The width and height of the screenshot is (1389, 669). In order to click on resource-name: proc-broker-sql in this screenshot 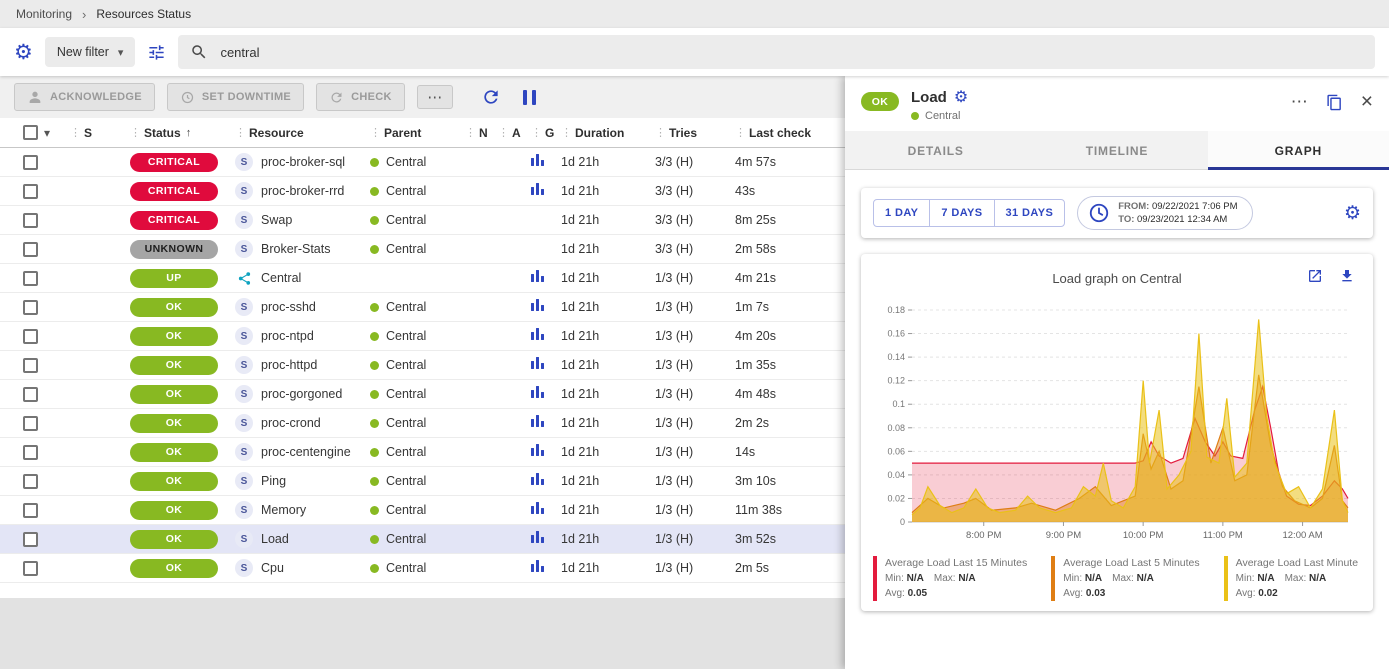, I will do `click(303, 162)`.